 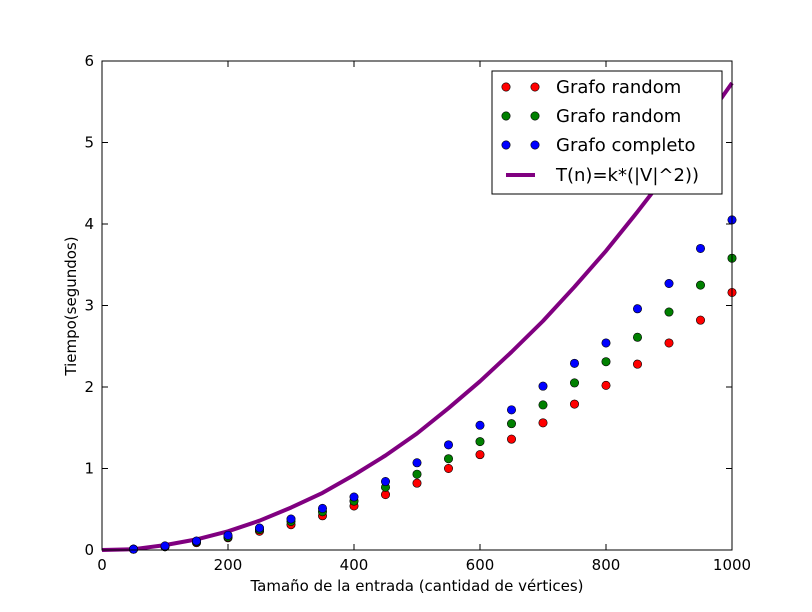 What do you see at coordinates (606, 565) in the screenshot?
I see `x-tick-label: 800` at bounding box center [606, 565].